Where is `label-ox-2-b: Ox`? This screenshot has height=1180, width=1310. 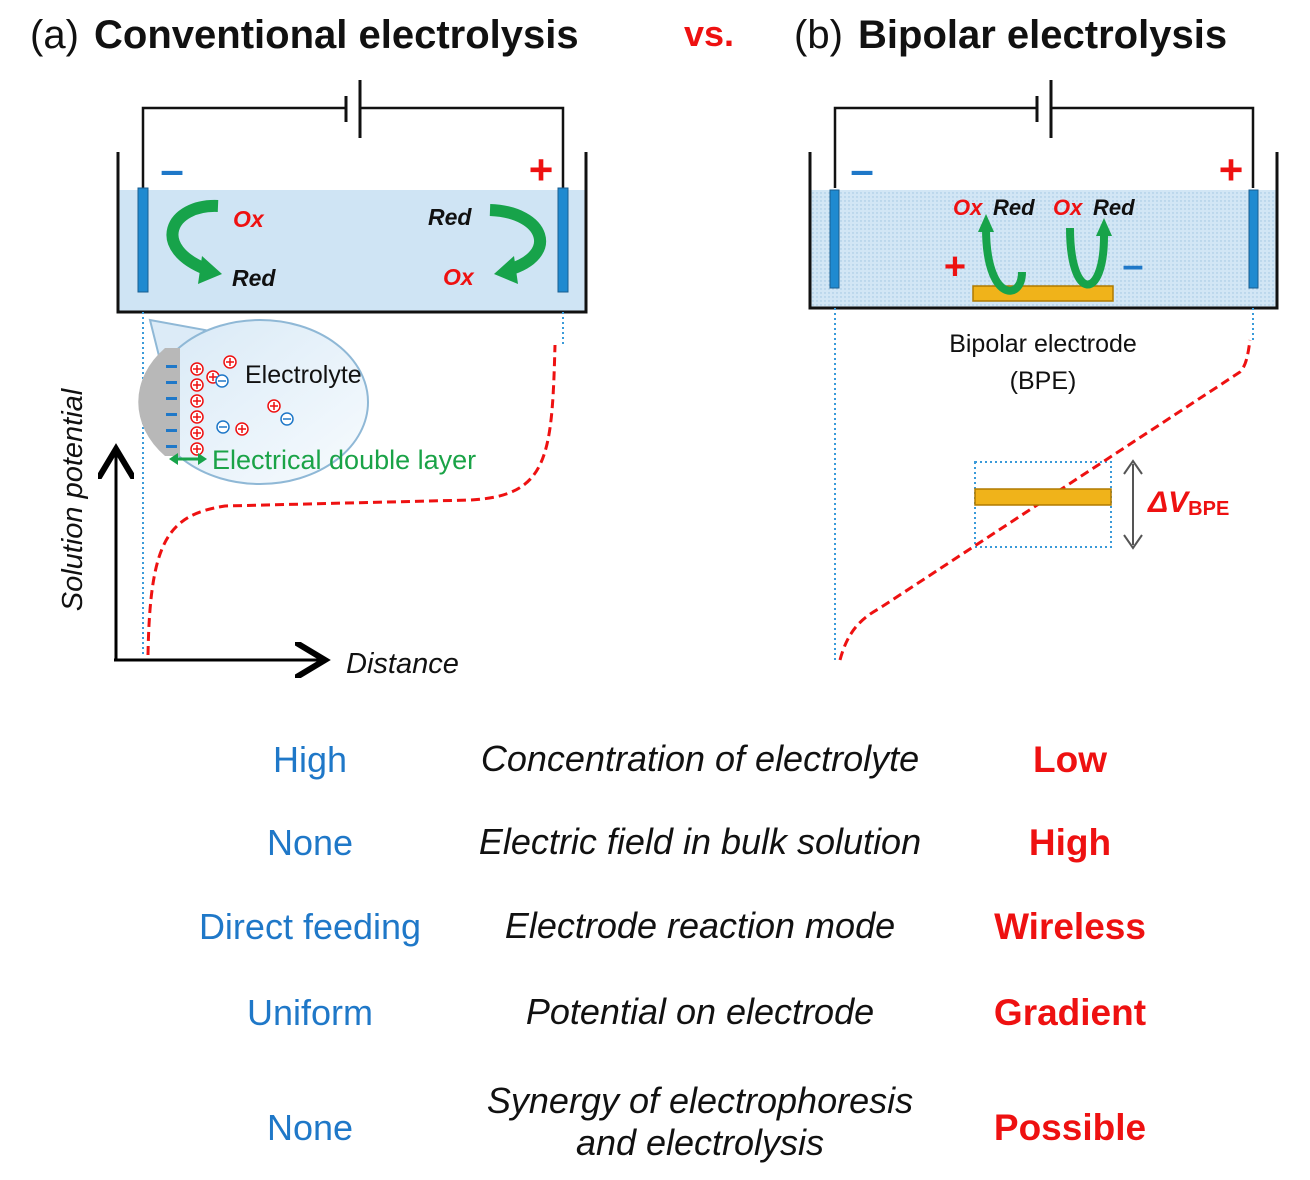 label-ox-2-b: Ox is located at coordinates (1068, 207).